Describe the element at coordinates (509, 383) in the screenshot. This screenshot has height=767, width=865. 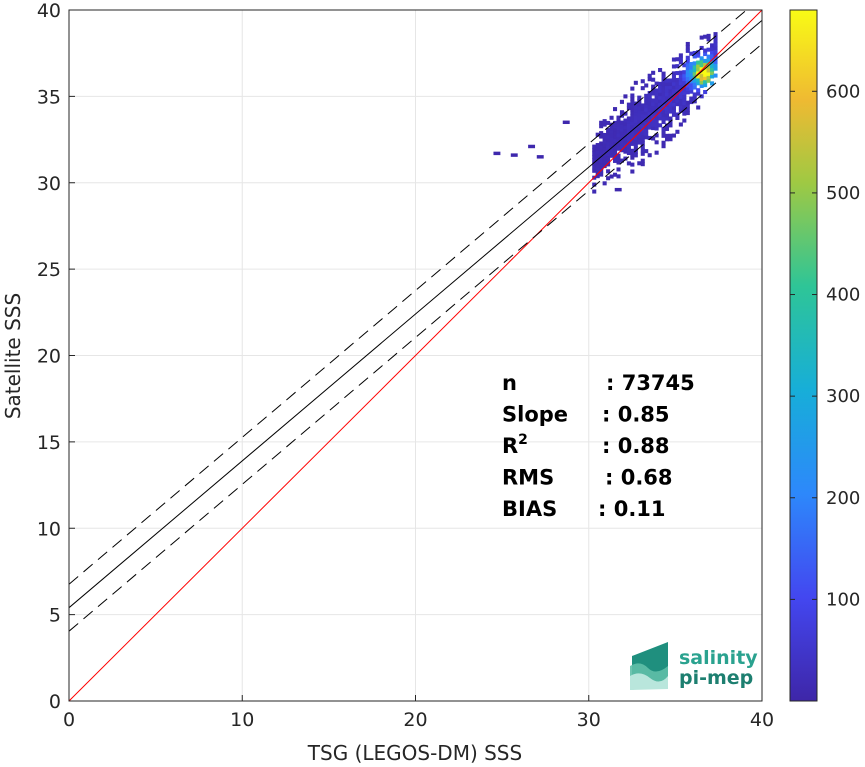
I see `stat-label: n` at that location.